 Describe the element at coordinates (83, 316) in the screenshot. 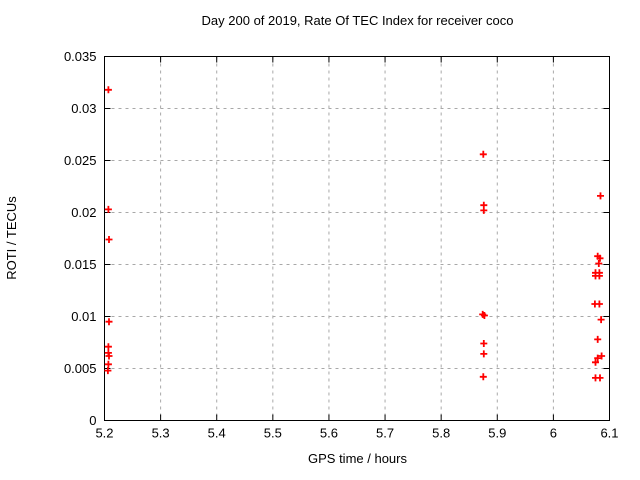

I see `y-tick-label: 0.01` at that location.